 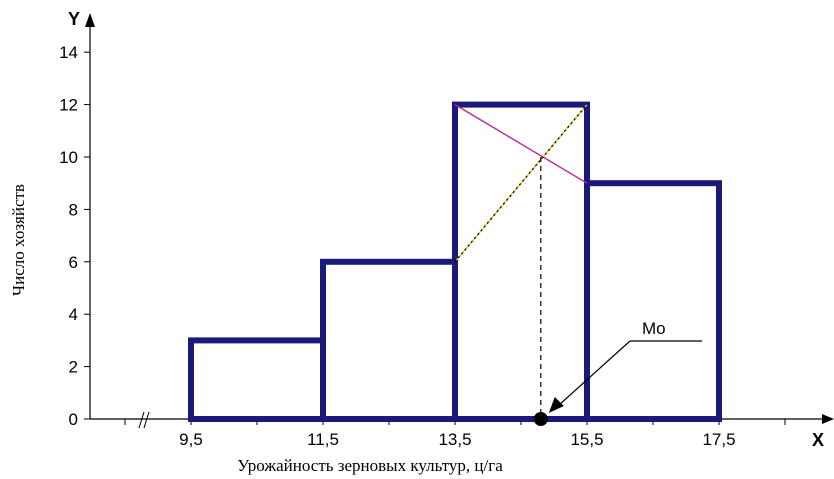 I want to click on y-tick-label: 14, so click(x=68, y=52).